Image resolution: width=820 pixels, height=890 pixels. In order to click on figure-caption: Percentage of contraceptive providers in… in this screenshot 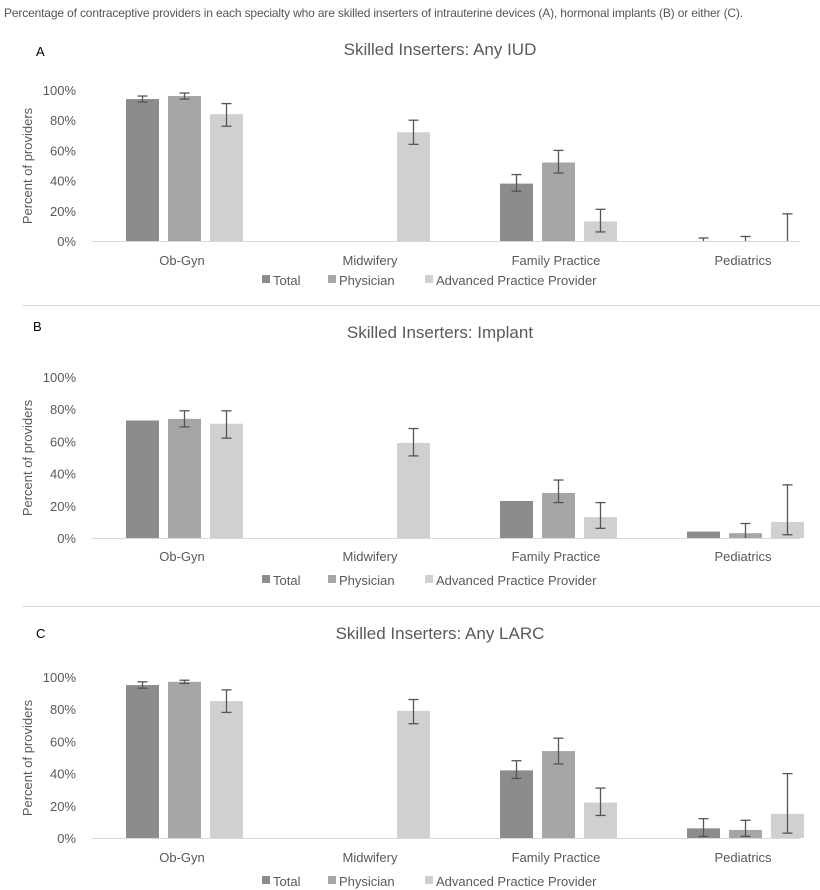, I will do `click(373, 13)`.